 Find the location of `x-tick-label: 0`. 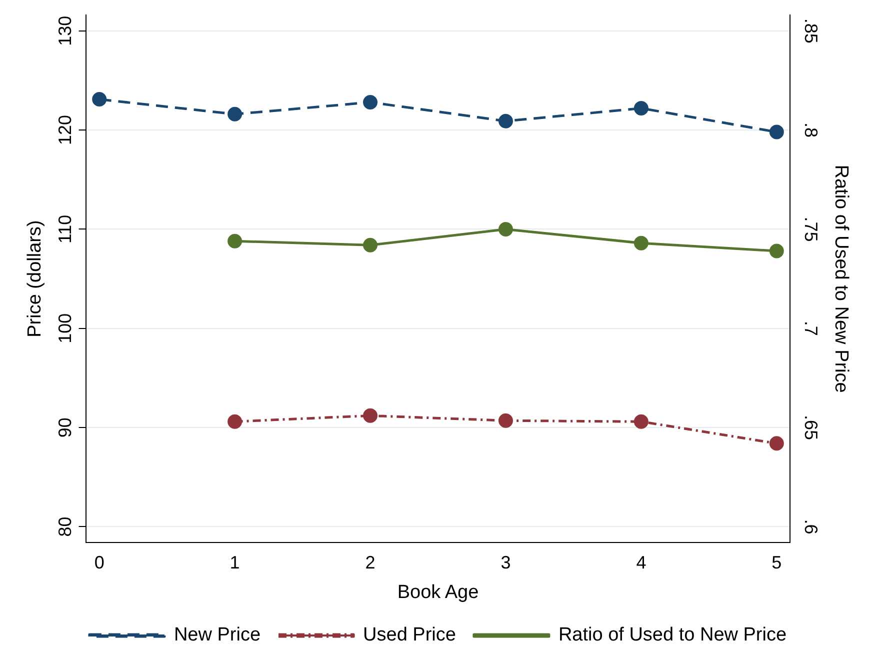

x-tick-label: 0 is located at coordinates (99, 562).